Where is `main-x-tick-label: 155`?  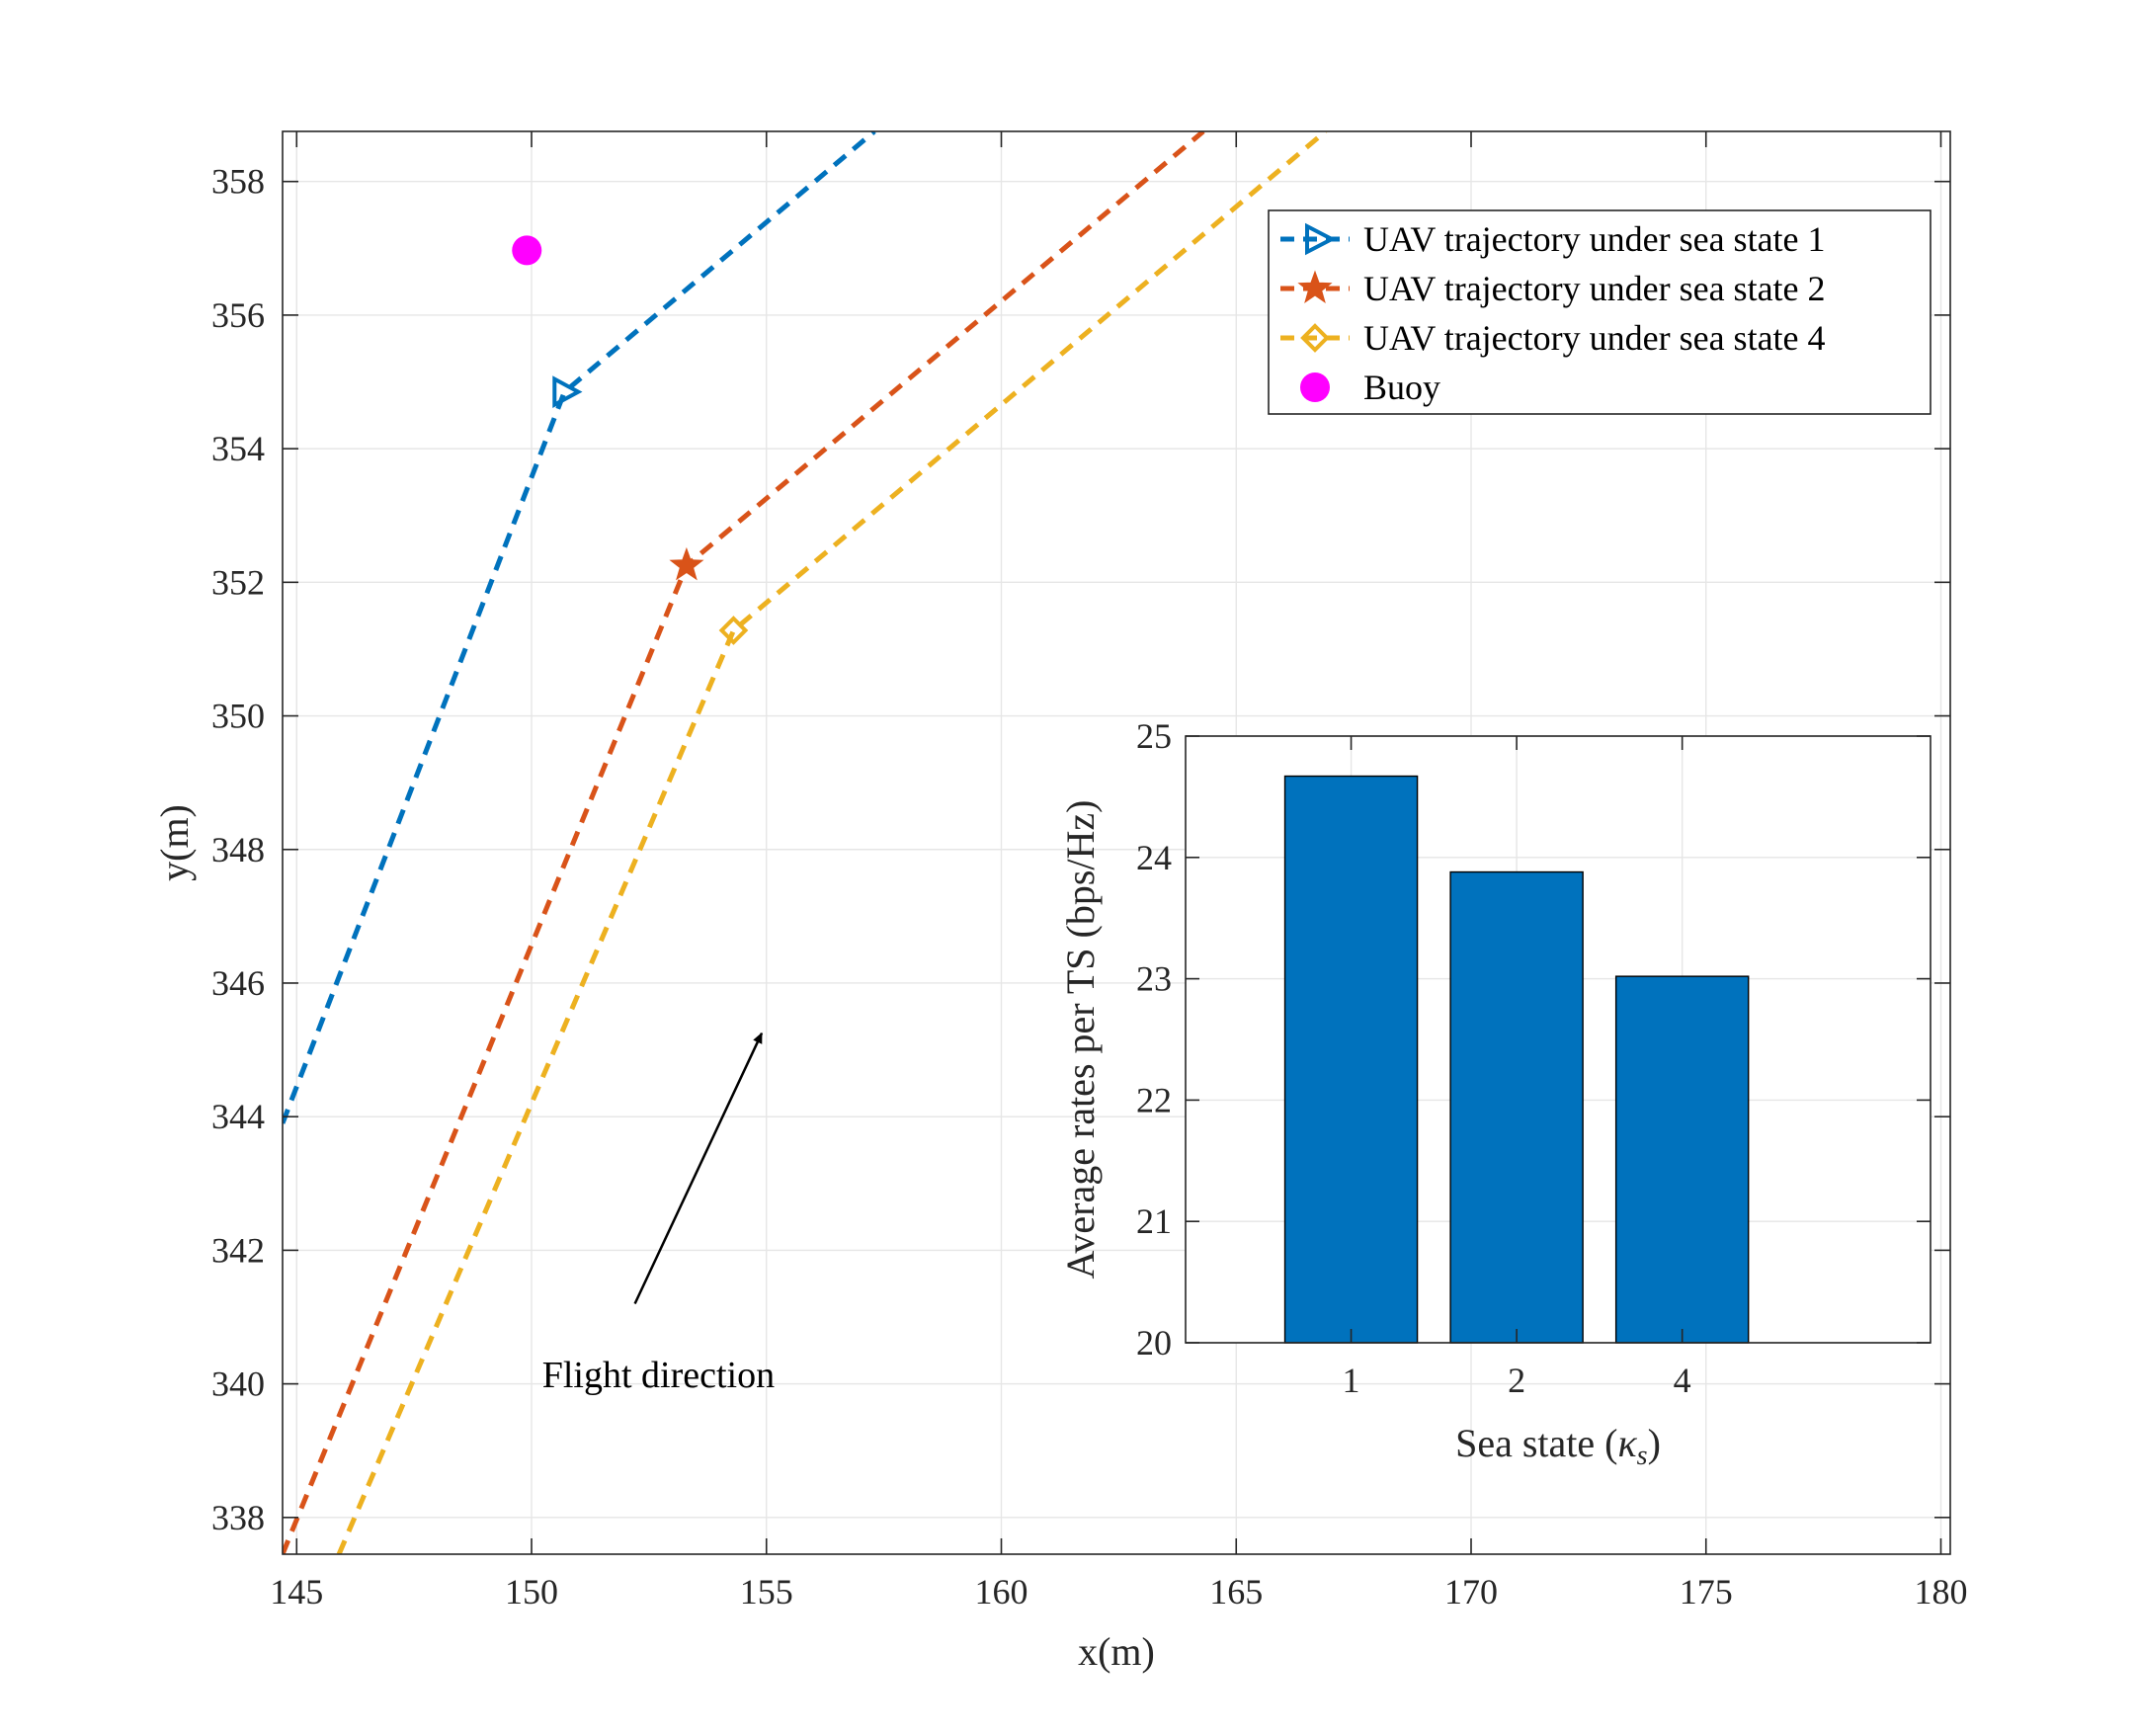
main-x-tick-label: 155 is located at coordinates (766, 1592).